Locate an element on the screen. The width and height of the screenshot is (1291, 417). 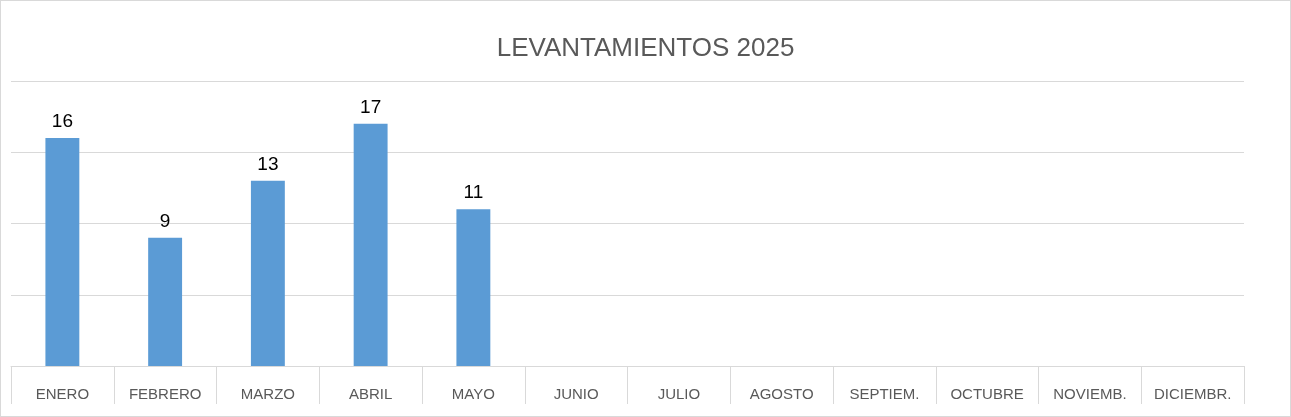
x-tick-label: MARZO is located at coordinates (267, 393).